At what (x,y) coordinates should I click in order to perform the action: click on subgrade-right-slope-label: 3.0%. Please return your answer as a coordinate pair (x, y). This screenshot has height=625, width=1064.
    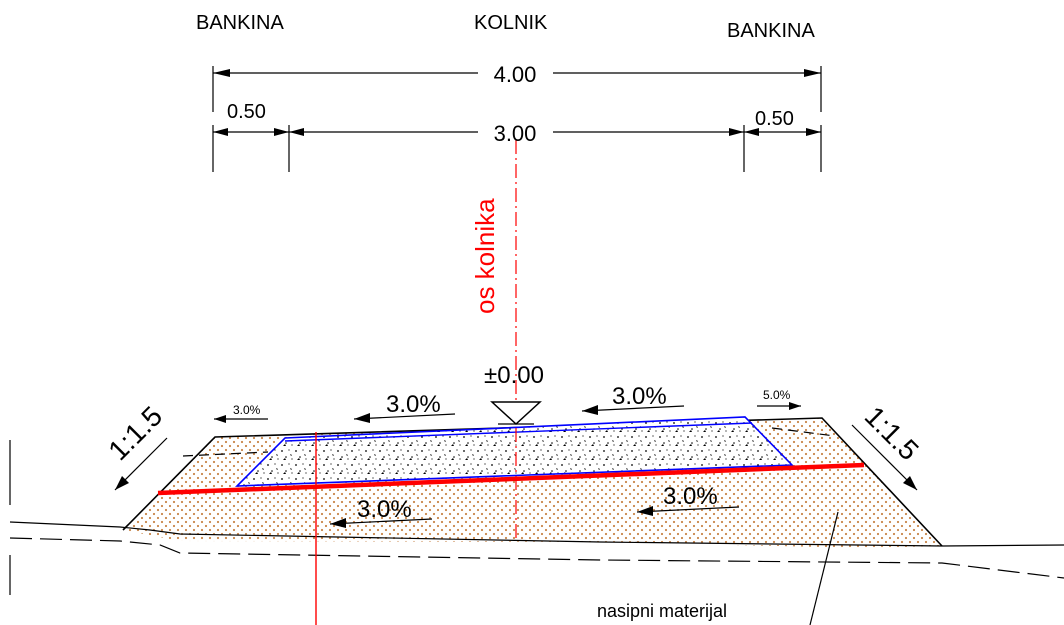
    Looking at the image, I should click on (690, 496).